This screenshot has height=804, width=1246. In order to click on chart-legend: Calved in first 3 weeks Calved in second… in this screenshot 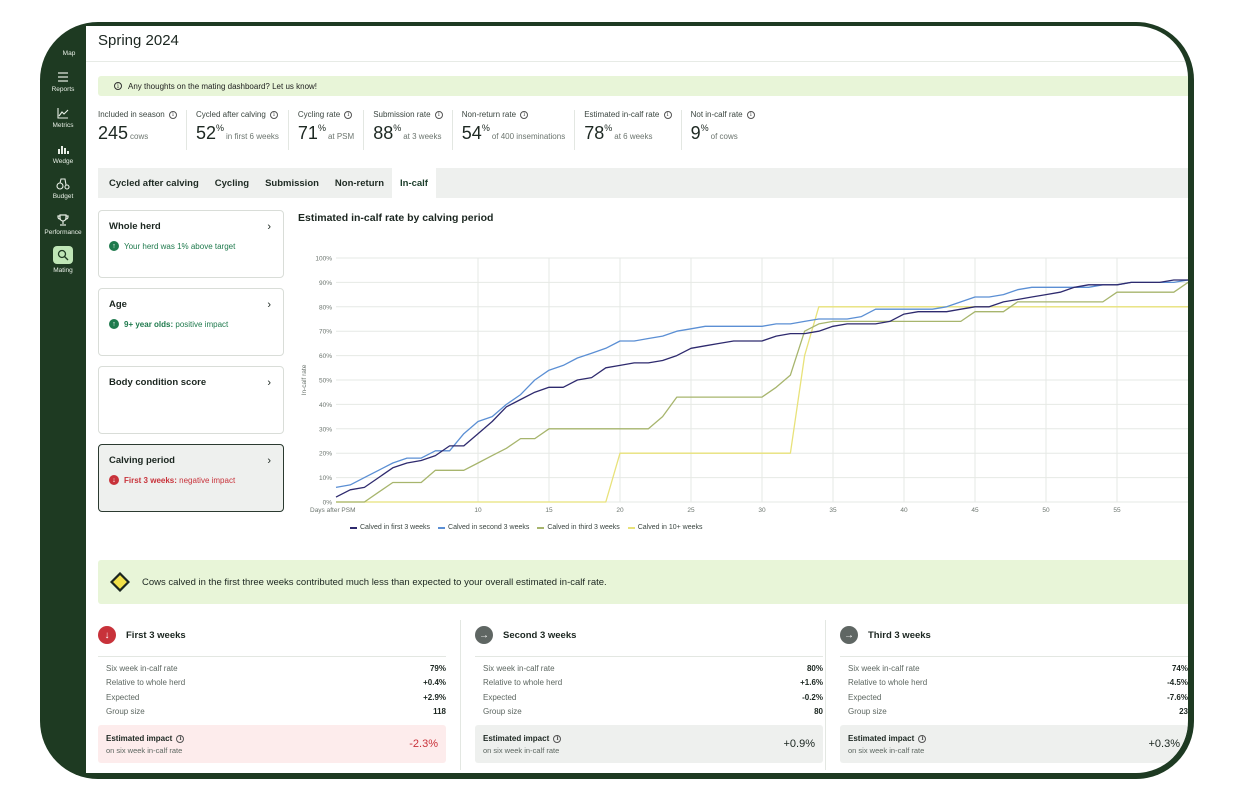, I will do `click(530, 527)`.